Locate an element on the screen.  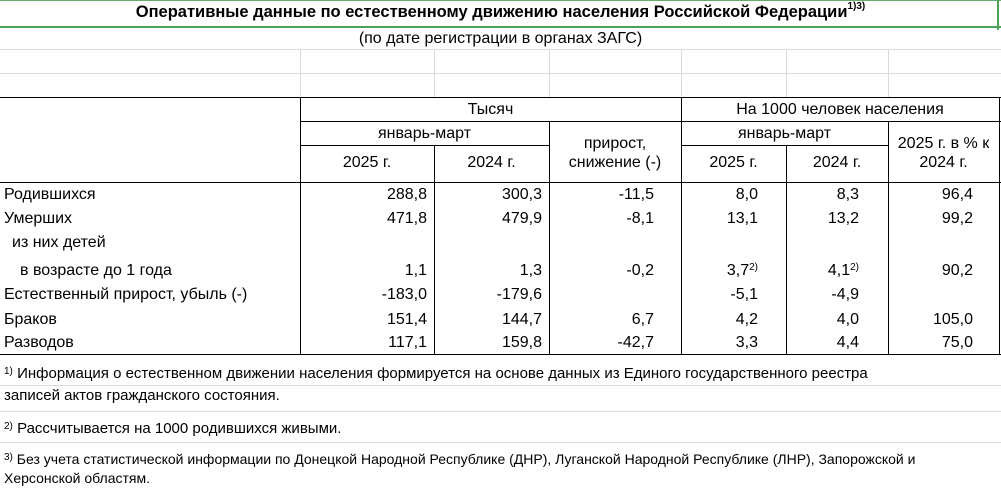
row-label-deaths: Умерших is located at coordinates (38, 218).